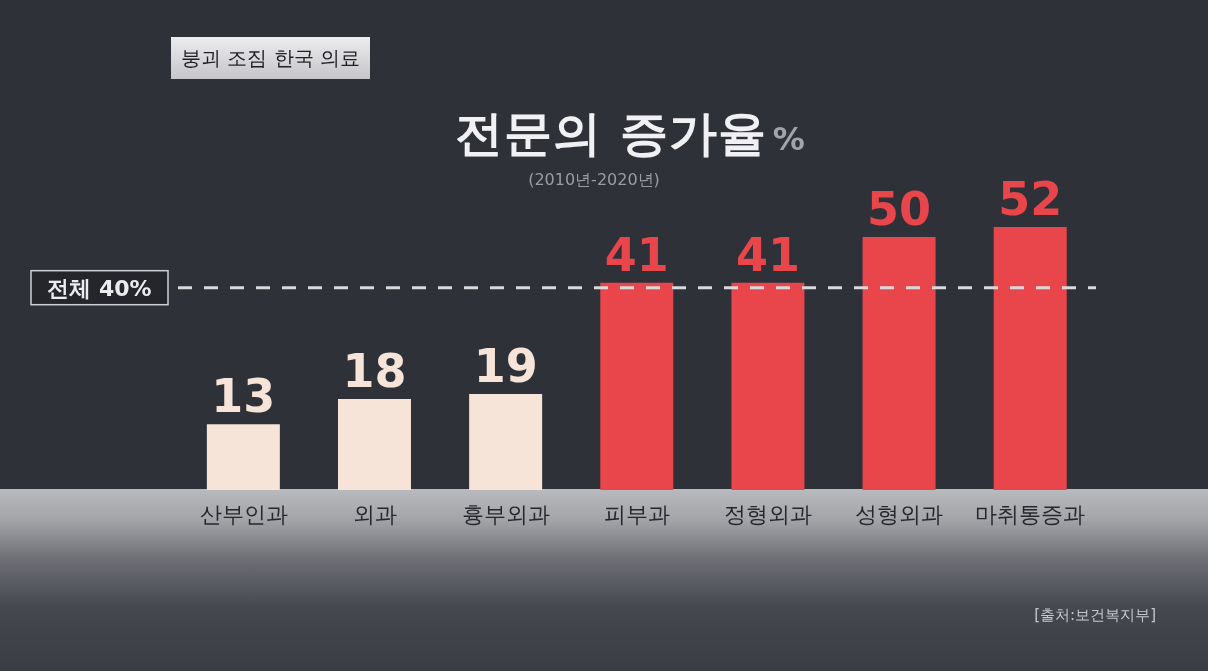 This screenshot has width=1208, height=671. I want to click on x-tick-label: 피부과, so click(637, 514).